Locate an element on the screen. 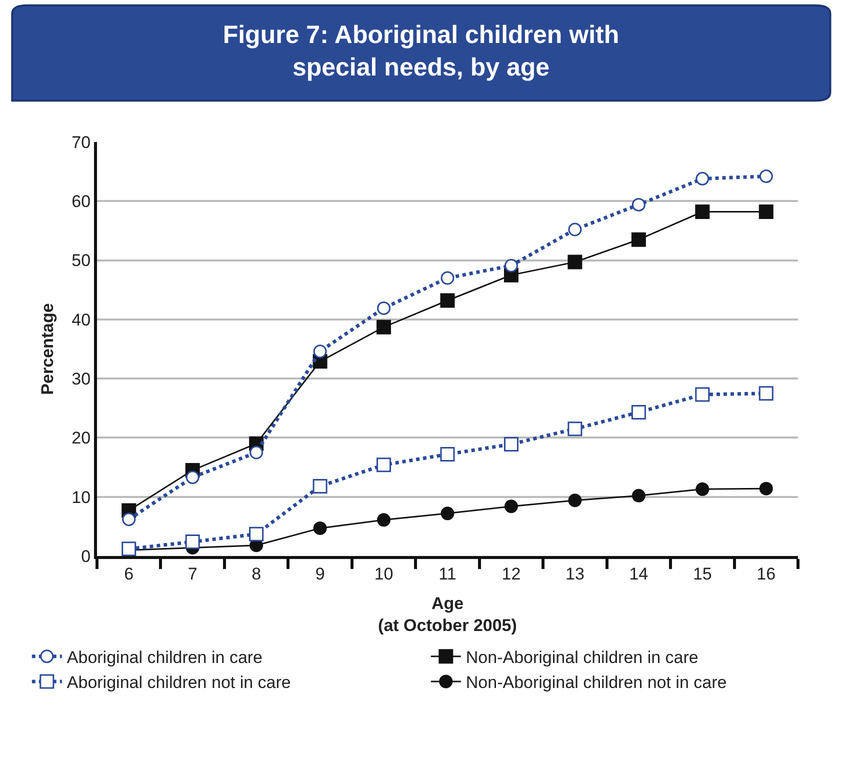 The height and width of the screenshot is (780, 842). y-tick-label: 50 is located at coordinates (81, 260).